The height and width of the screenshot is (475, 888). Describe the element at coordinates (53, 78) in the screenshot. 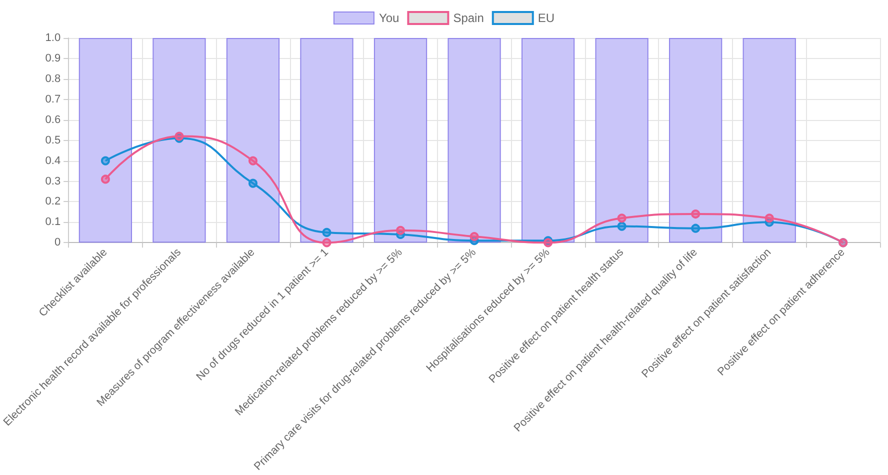

I see `y-tick-label: 0.8` at that location.